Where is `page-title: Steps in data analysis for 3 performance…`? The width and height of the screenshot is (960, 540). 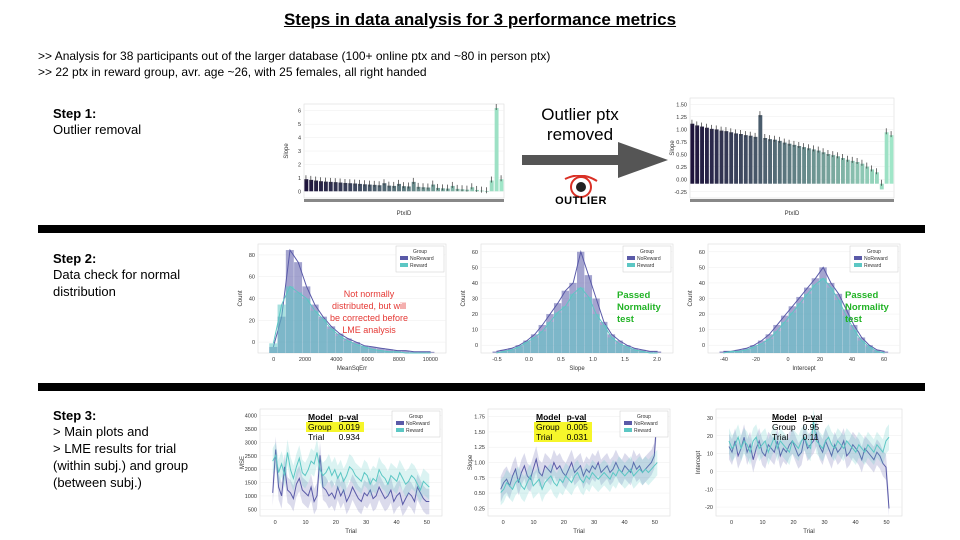 page-title: Steps in data analysis for 3 performance… is located at coordinates (480, 19).